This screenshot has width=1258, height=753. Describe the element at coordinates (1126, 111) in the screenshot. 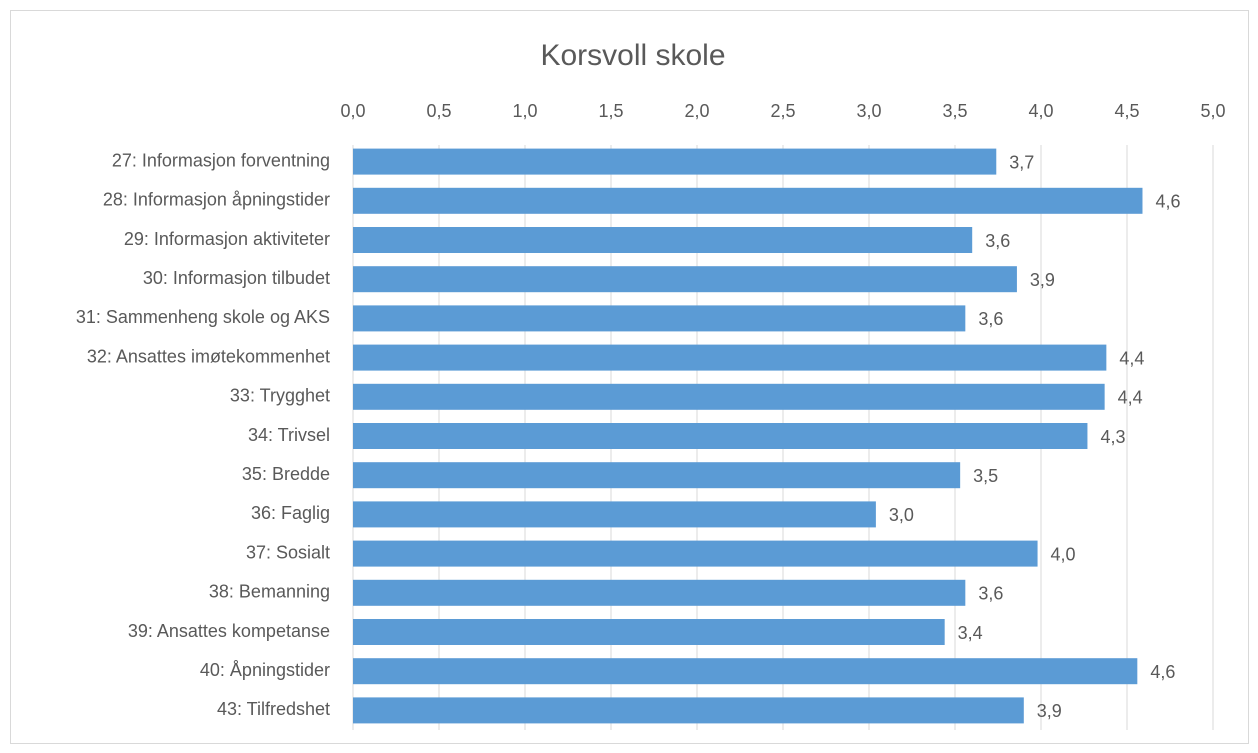

I see `x-tick-label: 4,5` at that location.